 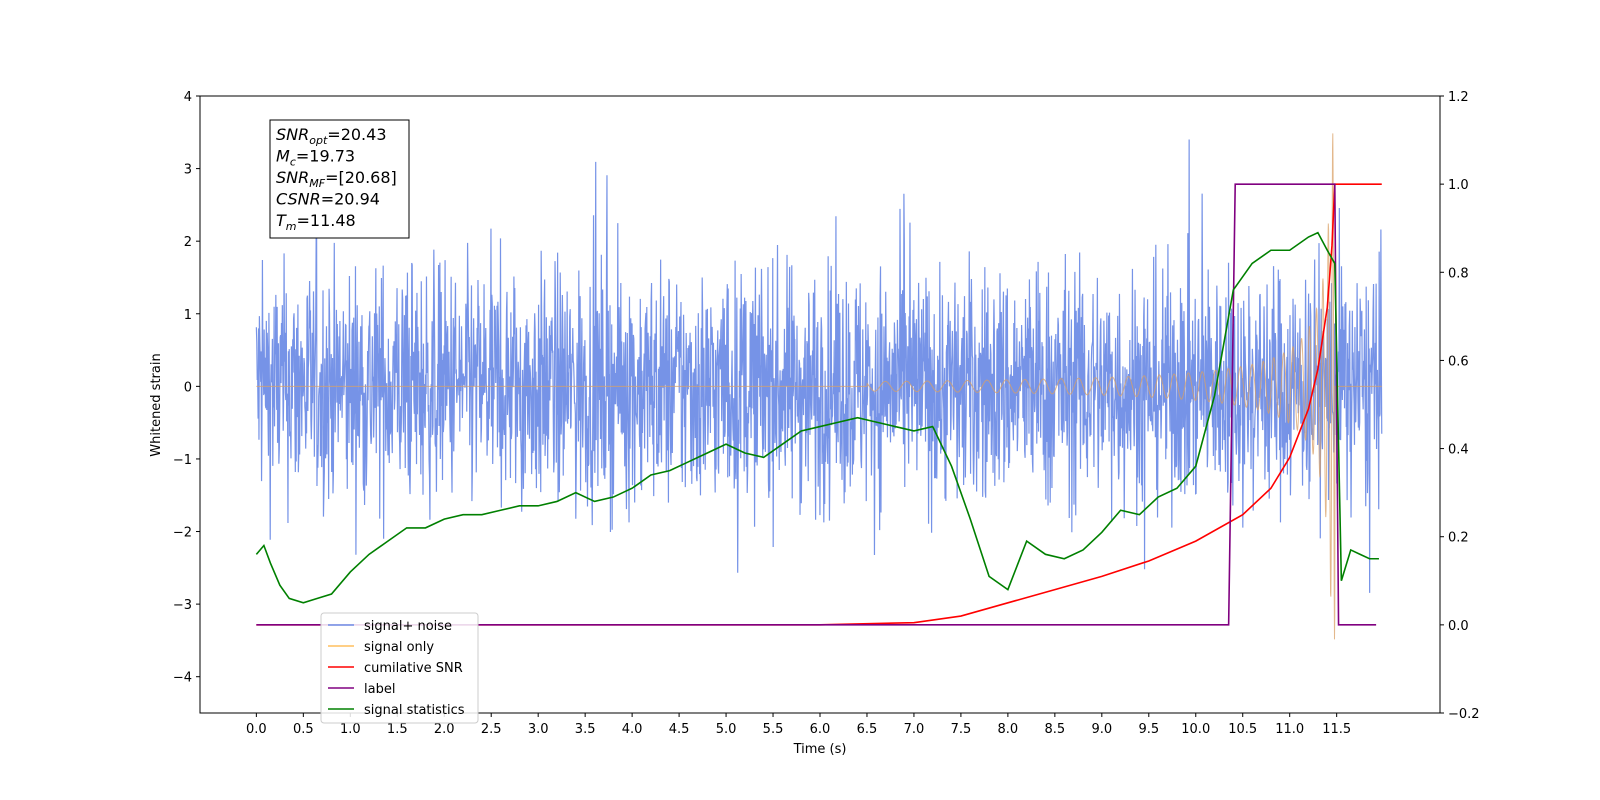 I want to click on x-axis-label: Time (s), so click(x=820, y=749).